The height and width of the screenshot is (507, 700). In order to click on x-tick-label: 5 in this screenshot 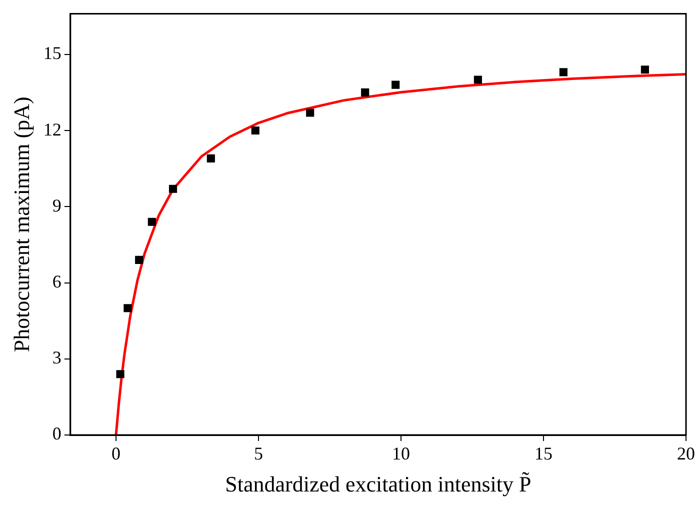, I will do `click(258, 454)`.